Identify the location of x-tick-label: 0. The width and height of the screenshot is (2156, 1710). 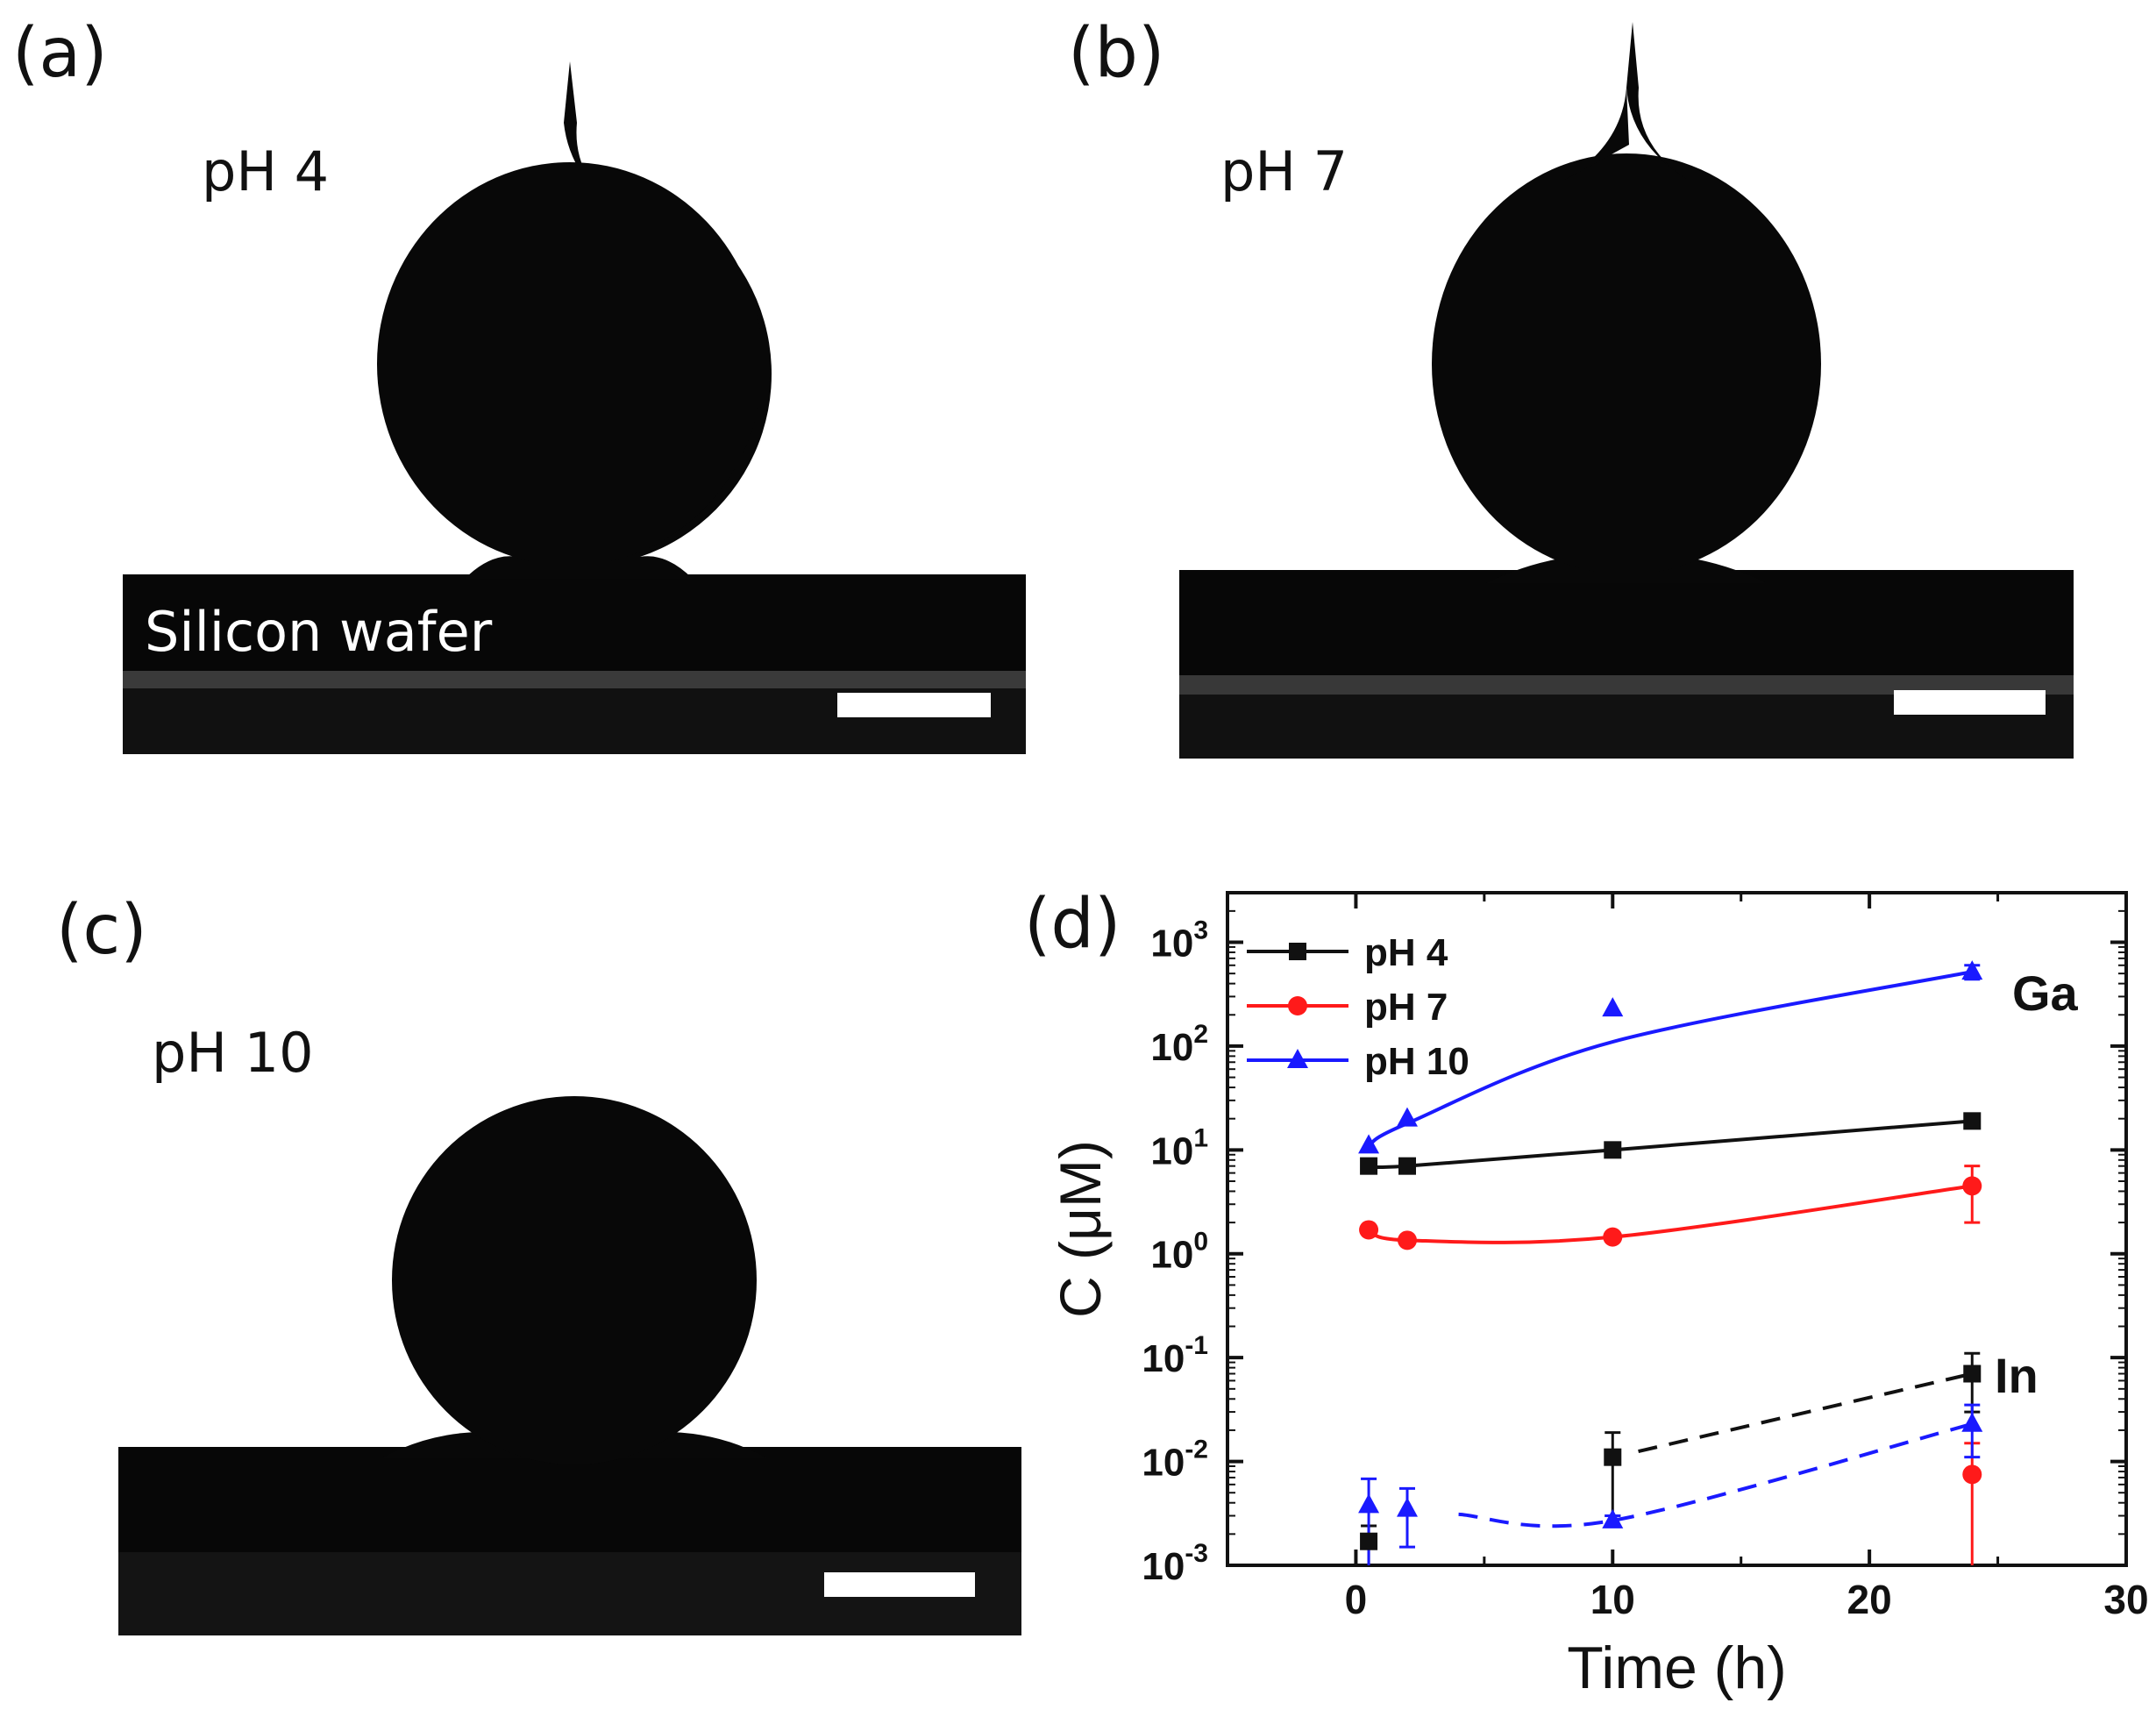
(1356, 1599).